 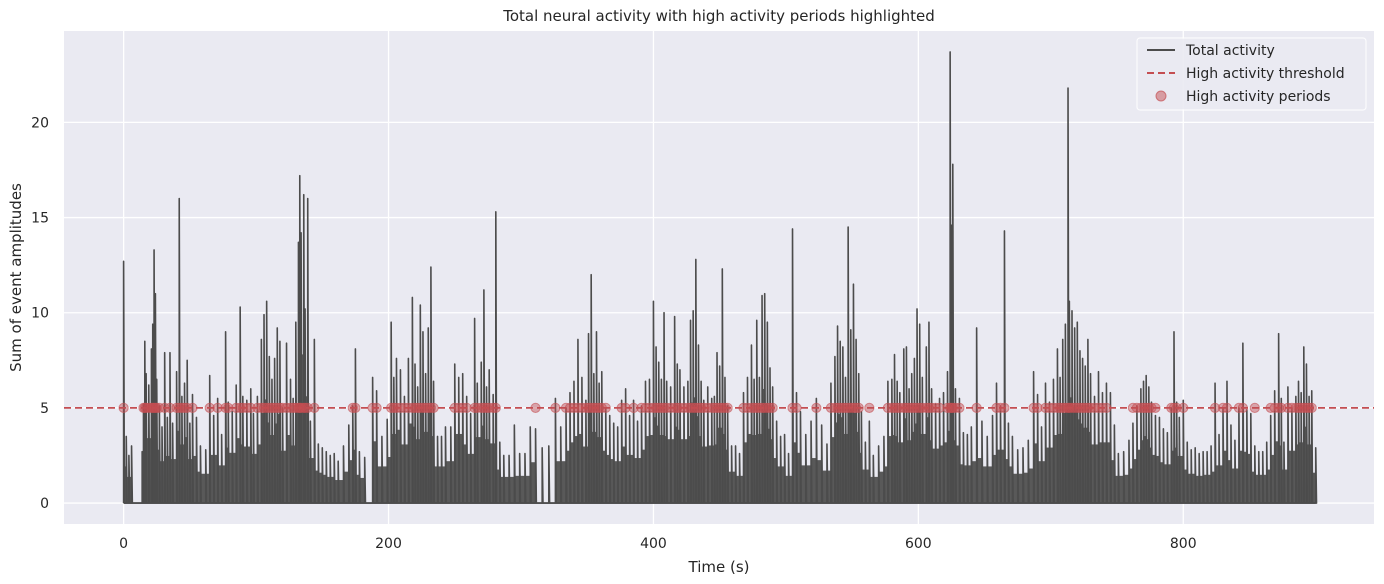 What do you see at coordinates (40, 314) in the screenshot?
I see `y-tick-label: 10` at bounding box center [40, 314].